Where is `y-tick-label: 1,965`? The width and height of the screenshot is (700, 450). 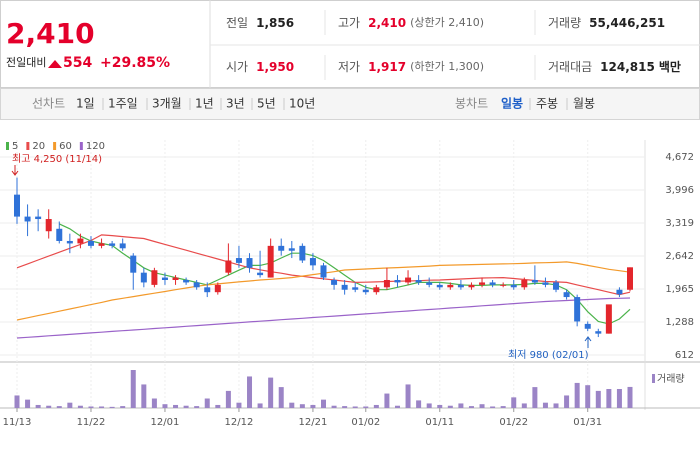 y-tick-label: 1,965 is located at coordinates (679, 289).